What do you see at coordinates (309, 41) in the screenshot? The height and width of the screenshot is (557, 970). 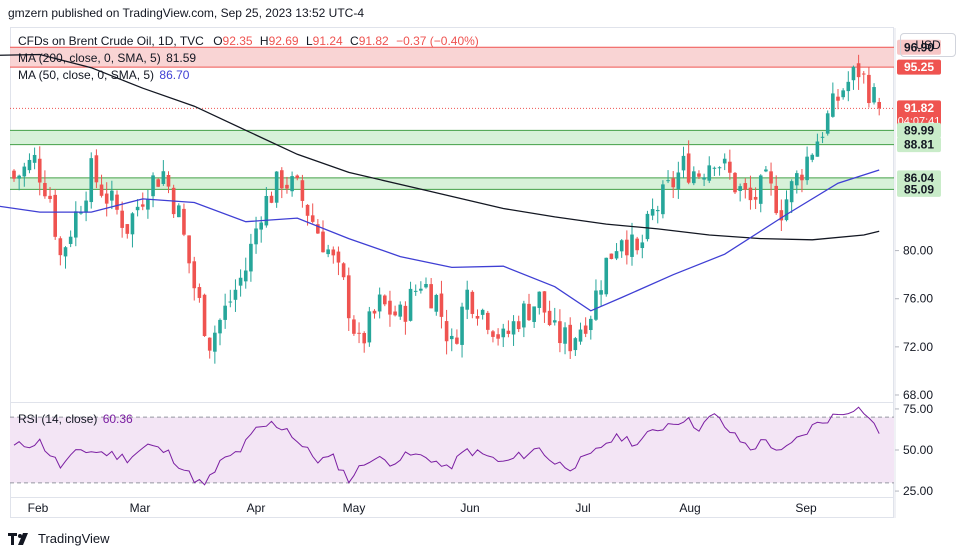 I see `low-label: L` at bounding box center [309, 41].